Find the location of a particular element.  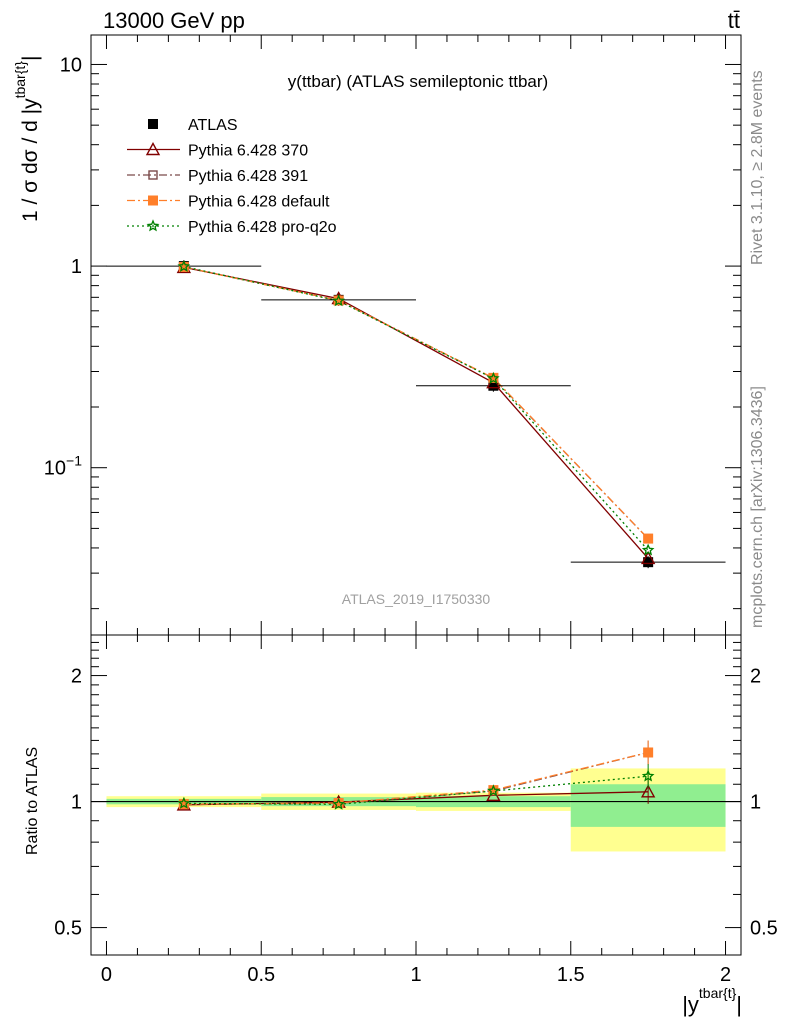

legend-label: Pythia 6.428 pro-q2o is located at coordinates (262, 227).